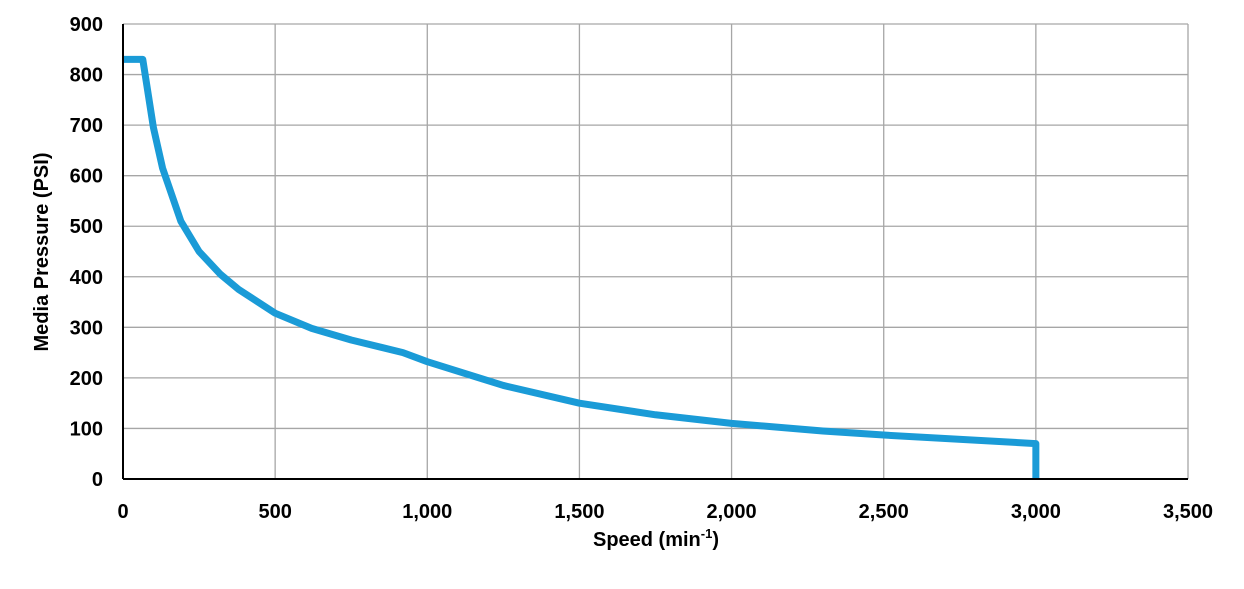 The image size is (1244, 589). I want to click on y-tick-label: 700, so click(86, 126).